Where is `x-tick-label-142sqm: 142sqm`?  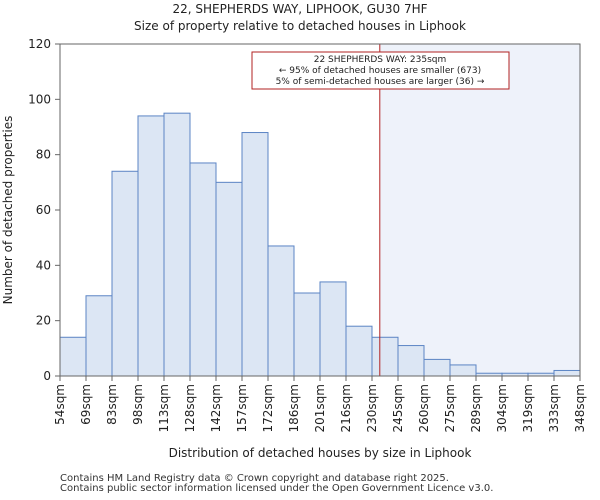
x-tick-label-142sqm: 142sqm is located at coordinates (216, 408).